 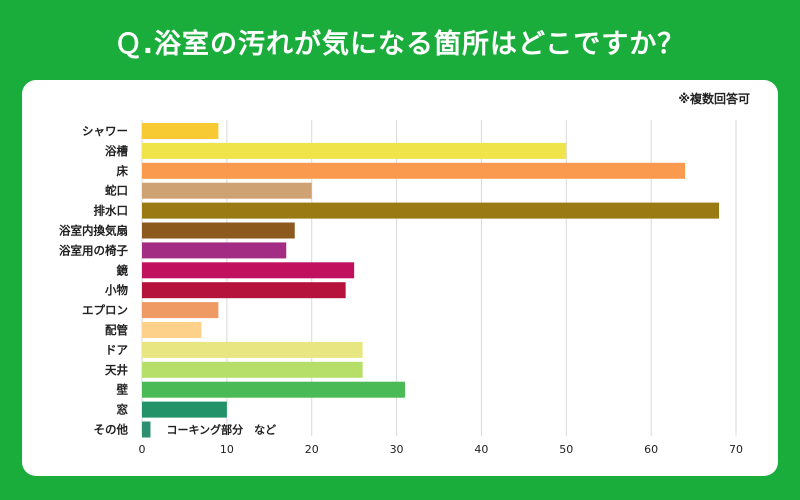 What do you see at coordinates (116, 191) in the screenshot?
I see `category-label: 蛇口` at bounding box center [116, 191].